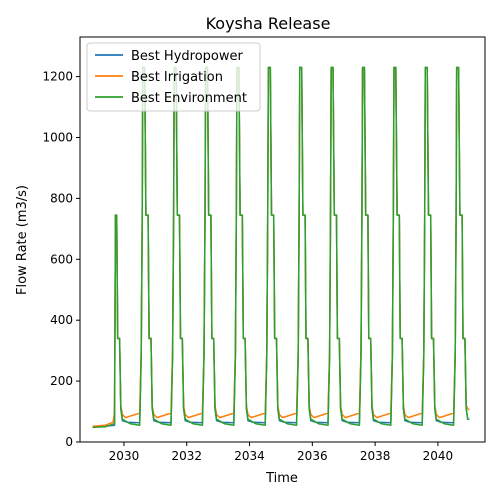  Describe the element at coordinates (69, 442) in the screenshot. I see `y-tick-label: 0` at that location.